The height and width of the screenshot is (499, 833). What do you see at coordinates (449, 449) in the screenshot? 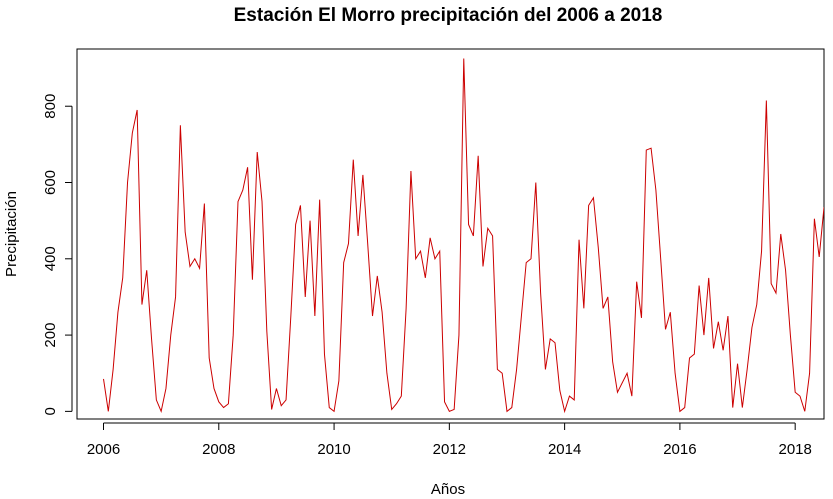
I see `x-tick-label: 2012` at bounding box center [449, 449].